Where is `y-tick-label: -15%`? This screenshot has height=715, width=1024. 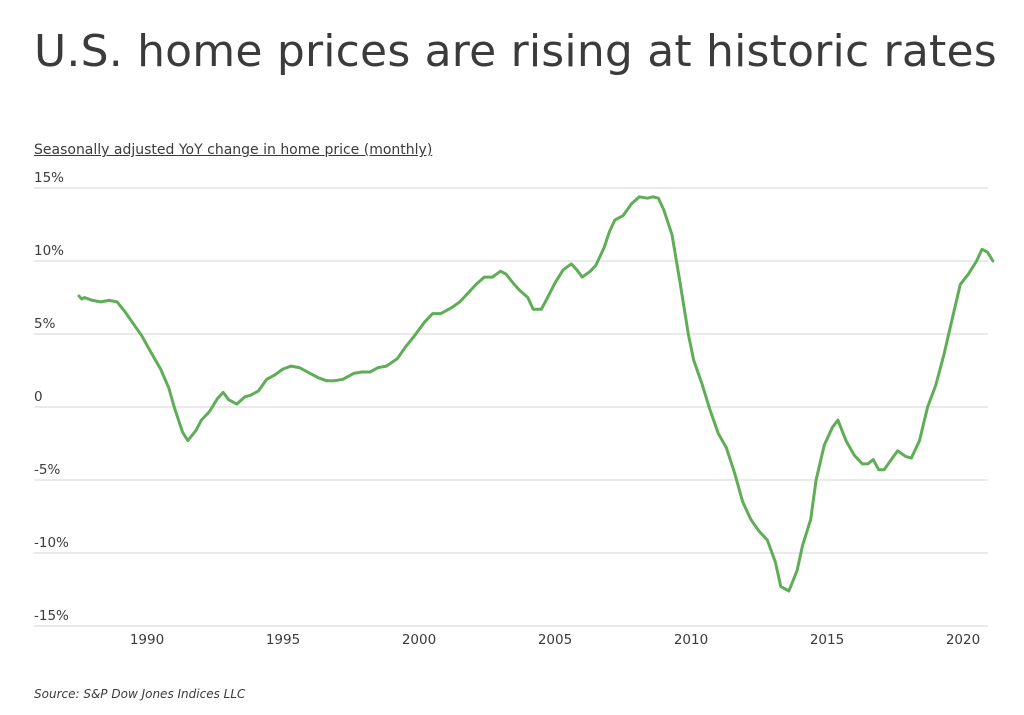
y-tick-label: -15% is located at coordinates (51, 616).